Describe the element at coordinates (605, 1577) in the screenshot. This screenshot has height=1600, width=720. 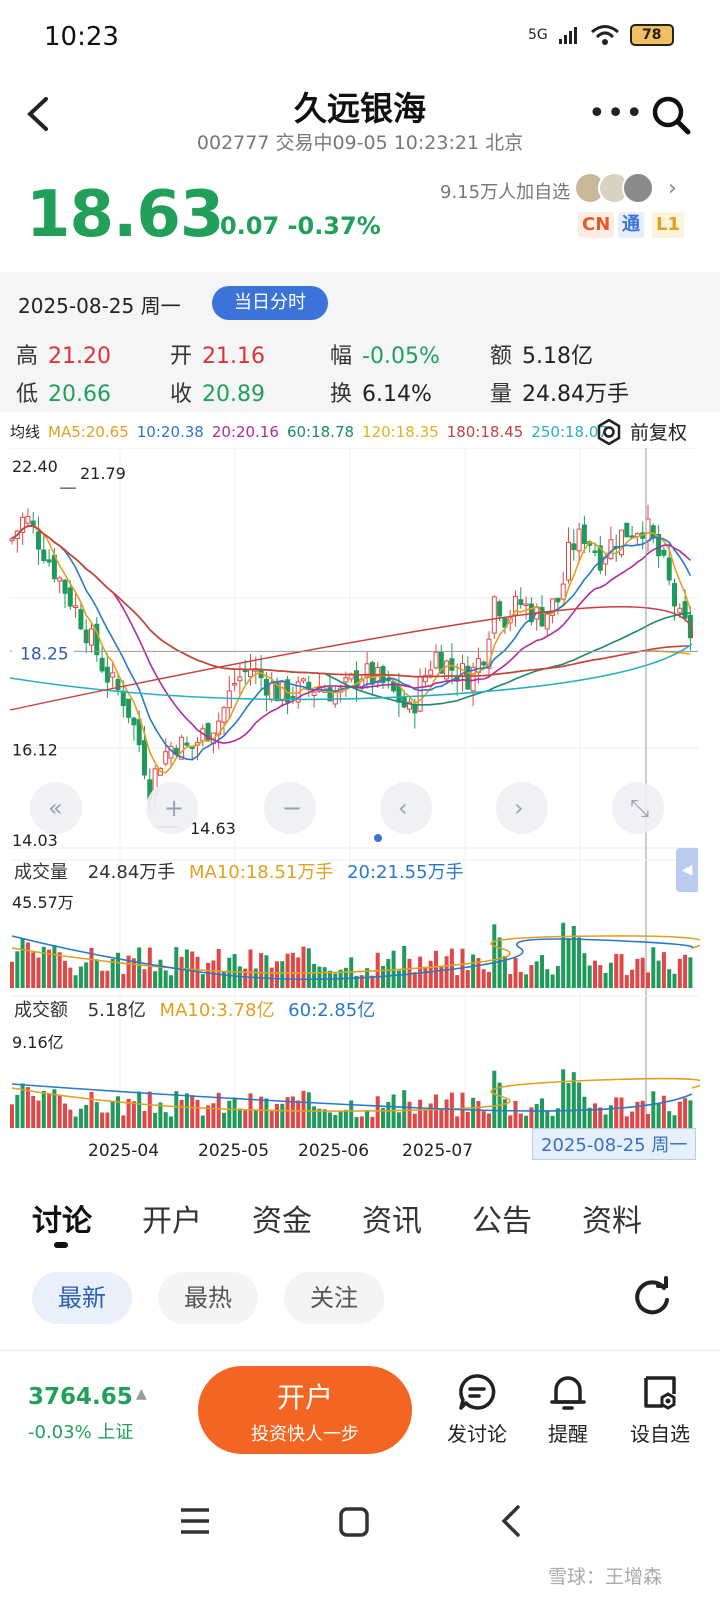
I see `watermark: 雪球：王增森` at that location.